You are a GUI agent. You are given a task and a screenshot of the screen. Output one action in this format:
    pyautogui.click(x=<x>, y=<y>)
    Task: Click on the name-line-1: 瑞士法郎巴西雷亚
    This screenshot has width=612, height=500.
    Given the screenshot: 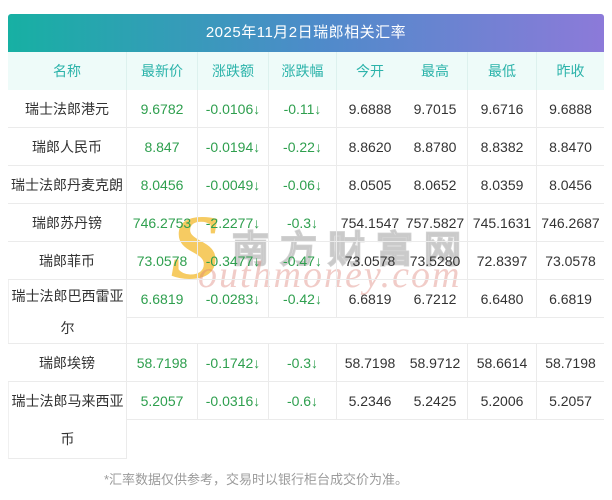 What is the action you would take?
    pyautogui.click(x=67, y=295)
    